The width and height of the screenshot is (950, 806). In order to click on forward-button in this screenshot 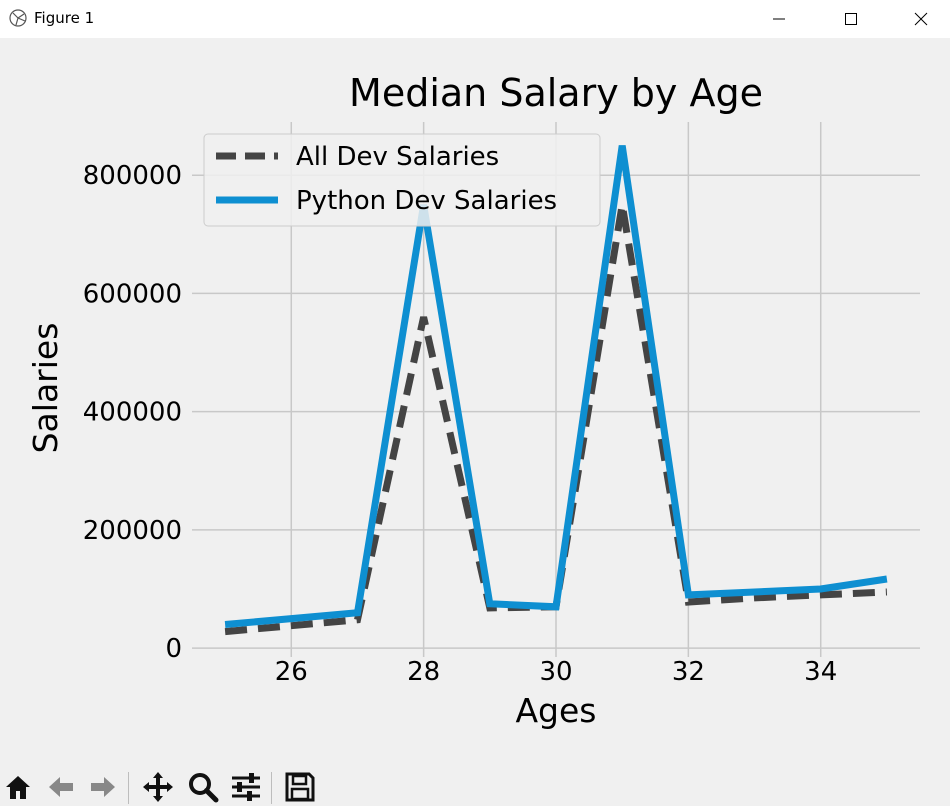, I will do `click(103, 787)`.